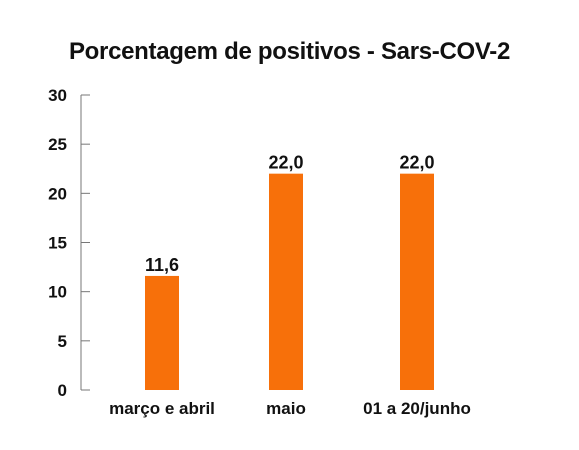 This screenshot has height=450, width=579. I want to click on y-tick-label: 30, so click(57, 95).